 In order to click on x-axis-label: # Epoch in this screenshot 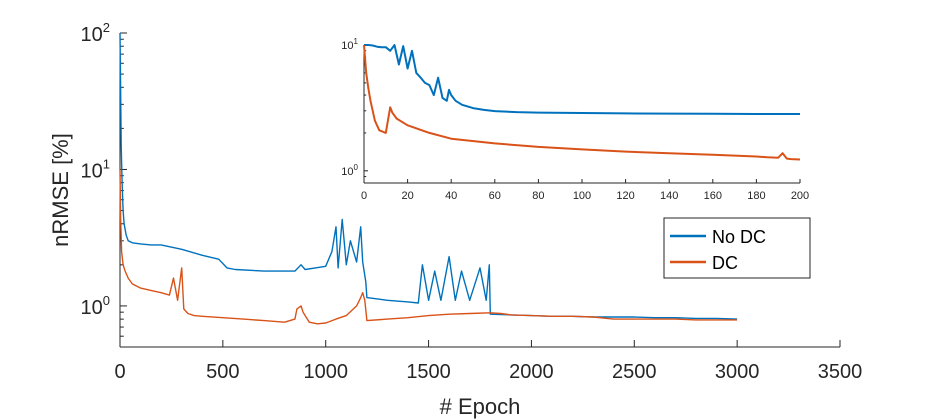, I will do `click(480, 406)`.